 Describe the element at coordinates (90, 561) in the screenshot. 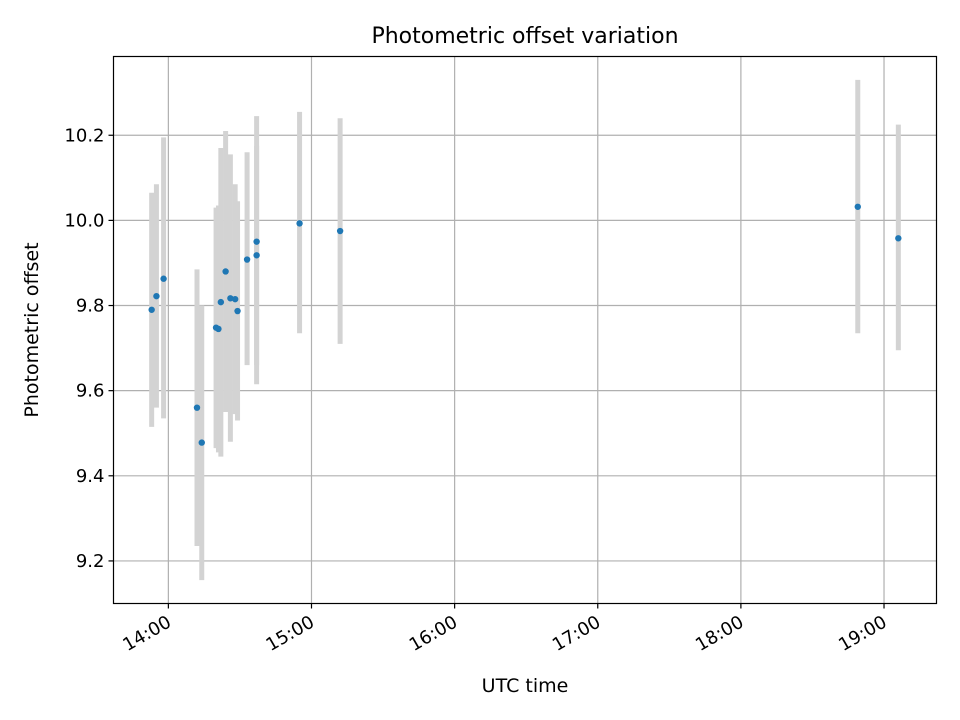

I see `y-tick-label: 9.2` at that location.